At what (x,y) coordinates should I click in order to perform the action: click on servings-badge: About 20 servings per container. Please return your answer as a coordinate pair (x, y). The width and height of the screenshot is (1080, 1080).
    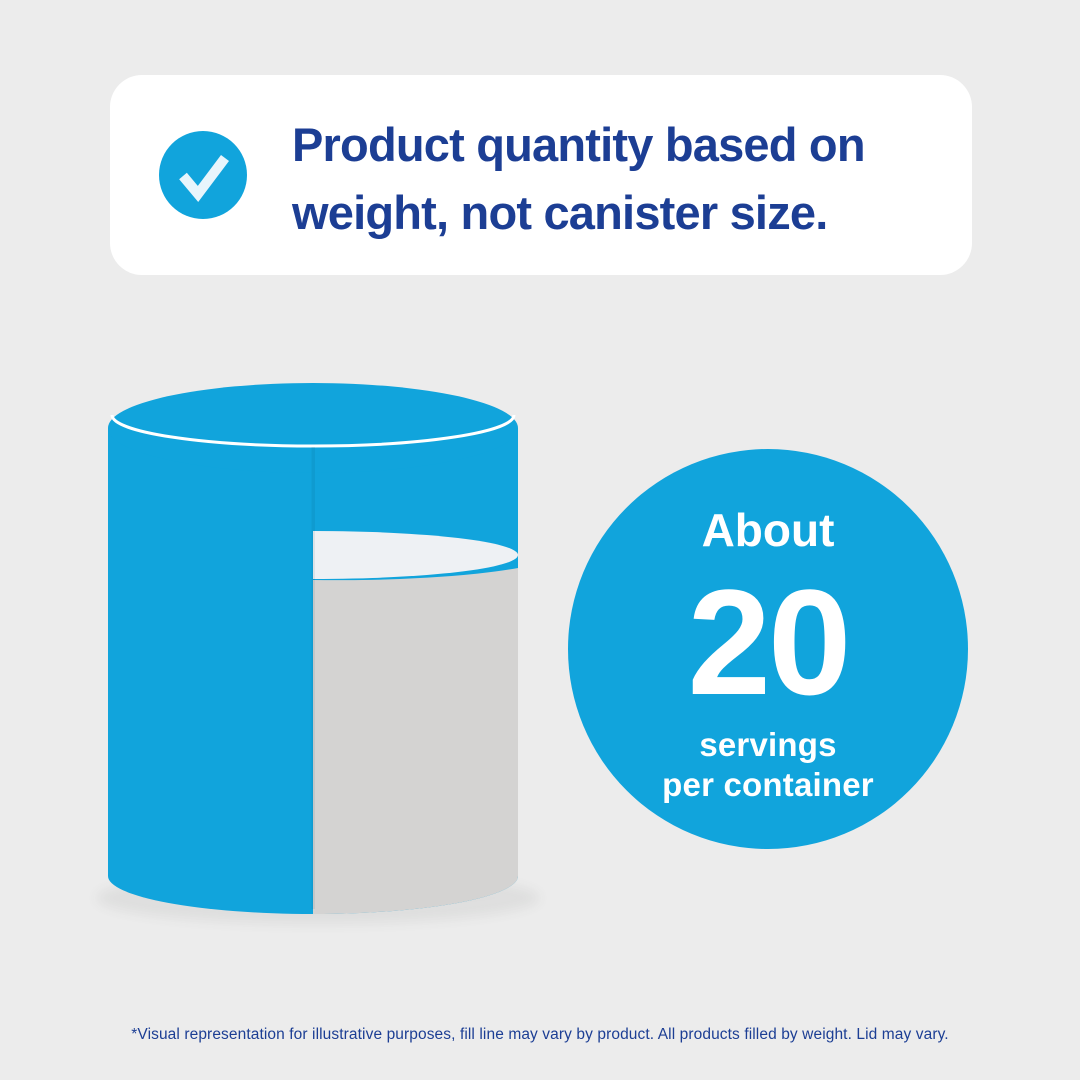
    Looking at the image, I should click on (768, 649).